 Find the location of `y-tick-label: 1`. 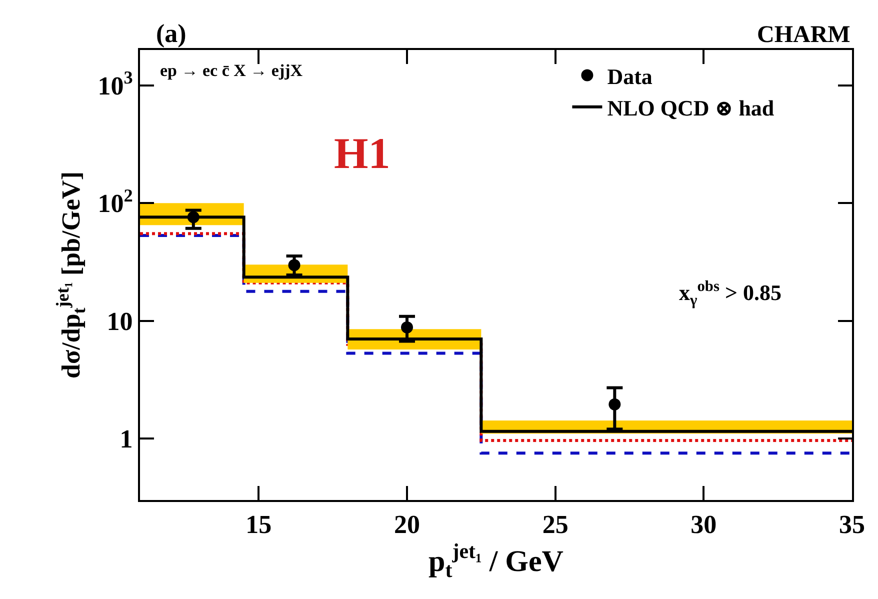

y-tick-label: 1 is located at coordinates (126, 439).